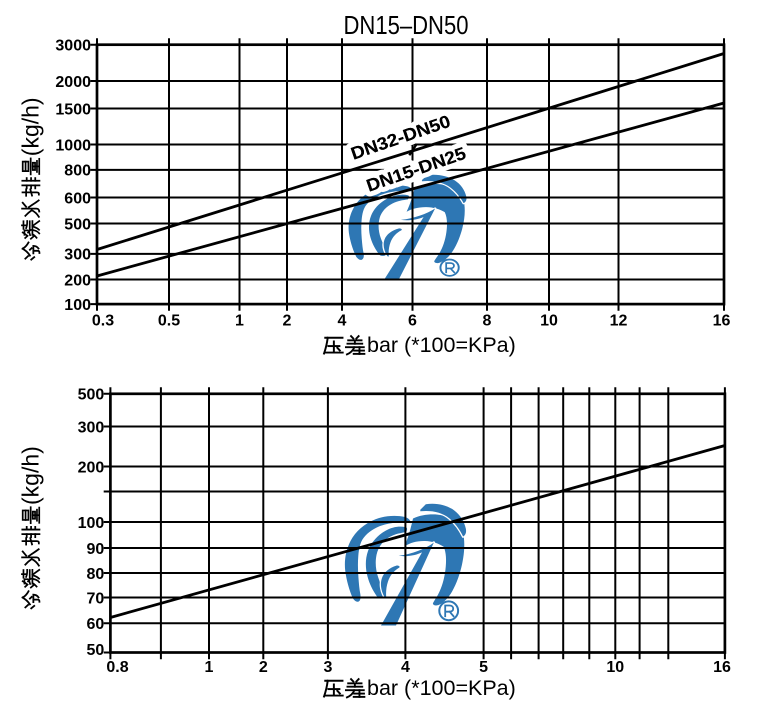  I want to click on svg-text: 70, so click(96, 598).